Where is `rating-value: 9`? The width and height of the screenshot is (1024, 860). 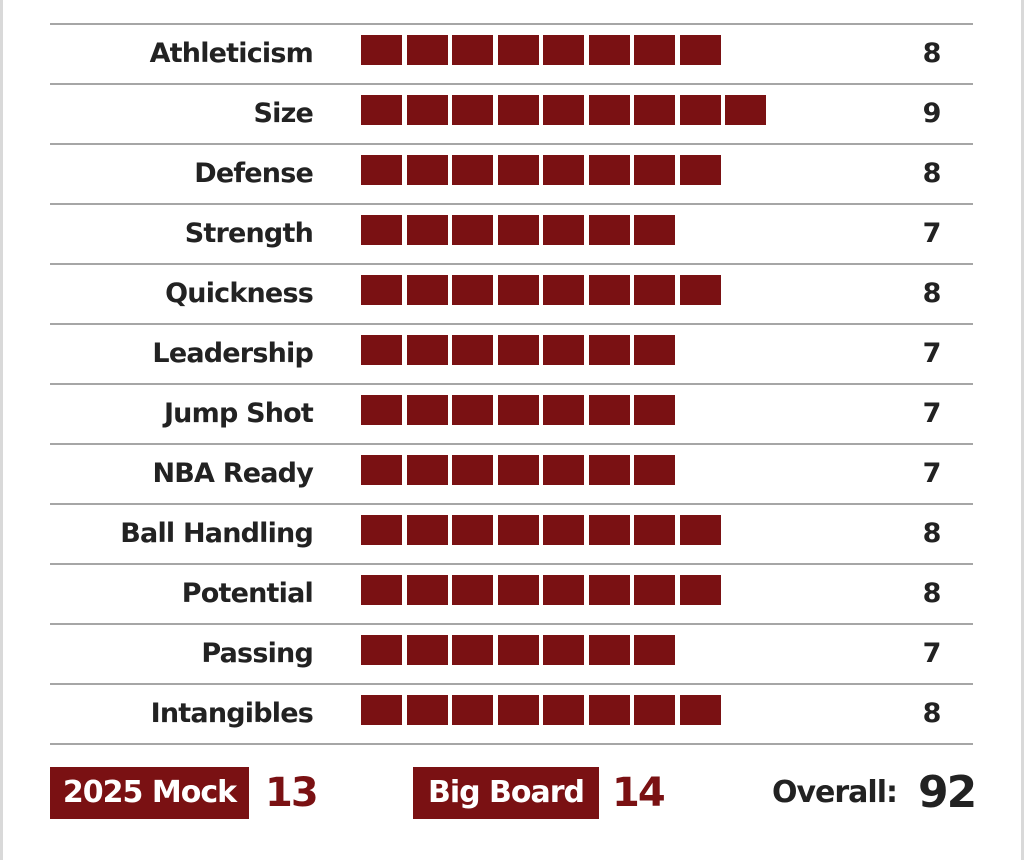 rating-value: 9 is located at coordinates (932, 113).